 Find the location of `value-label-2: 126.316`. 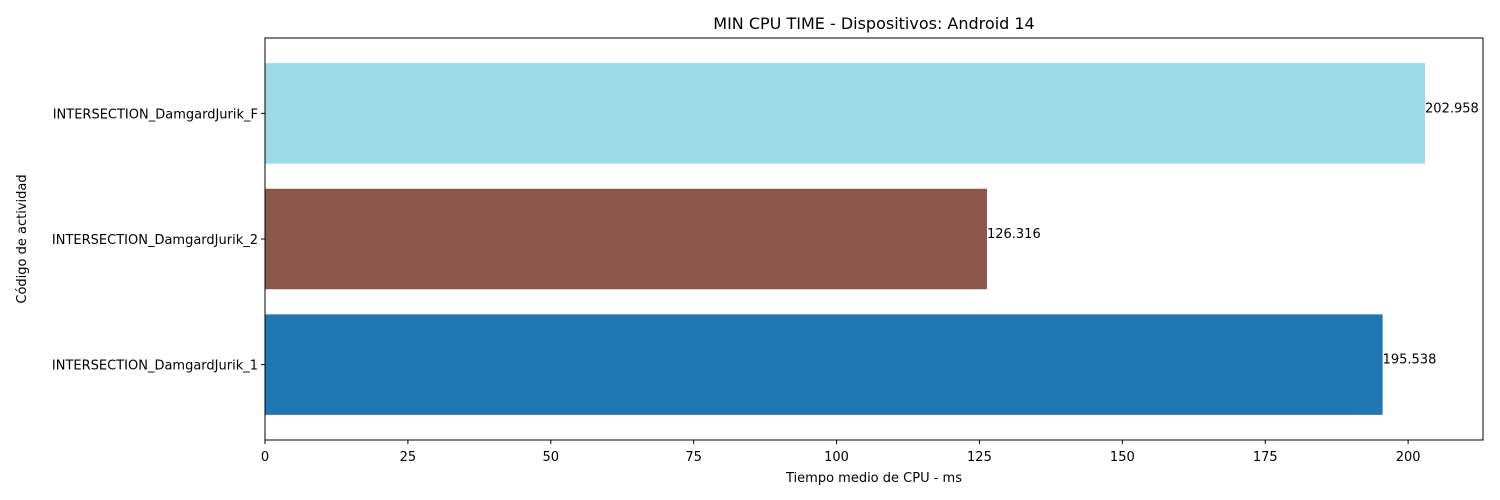

value-label-2: 126.316 is located at coordinates (1014, 234).